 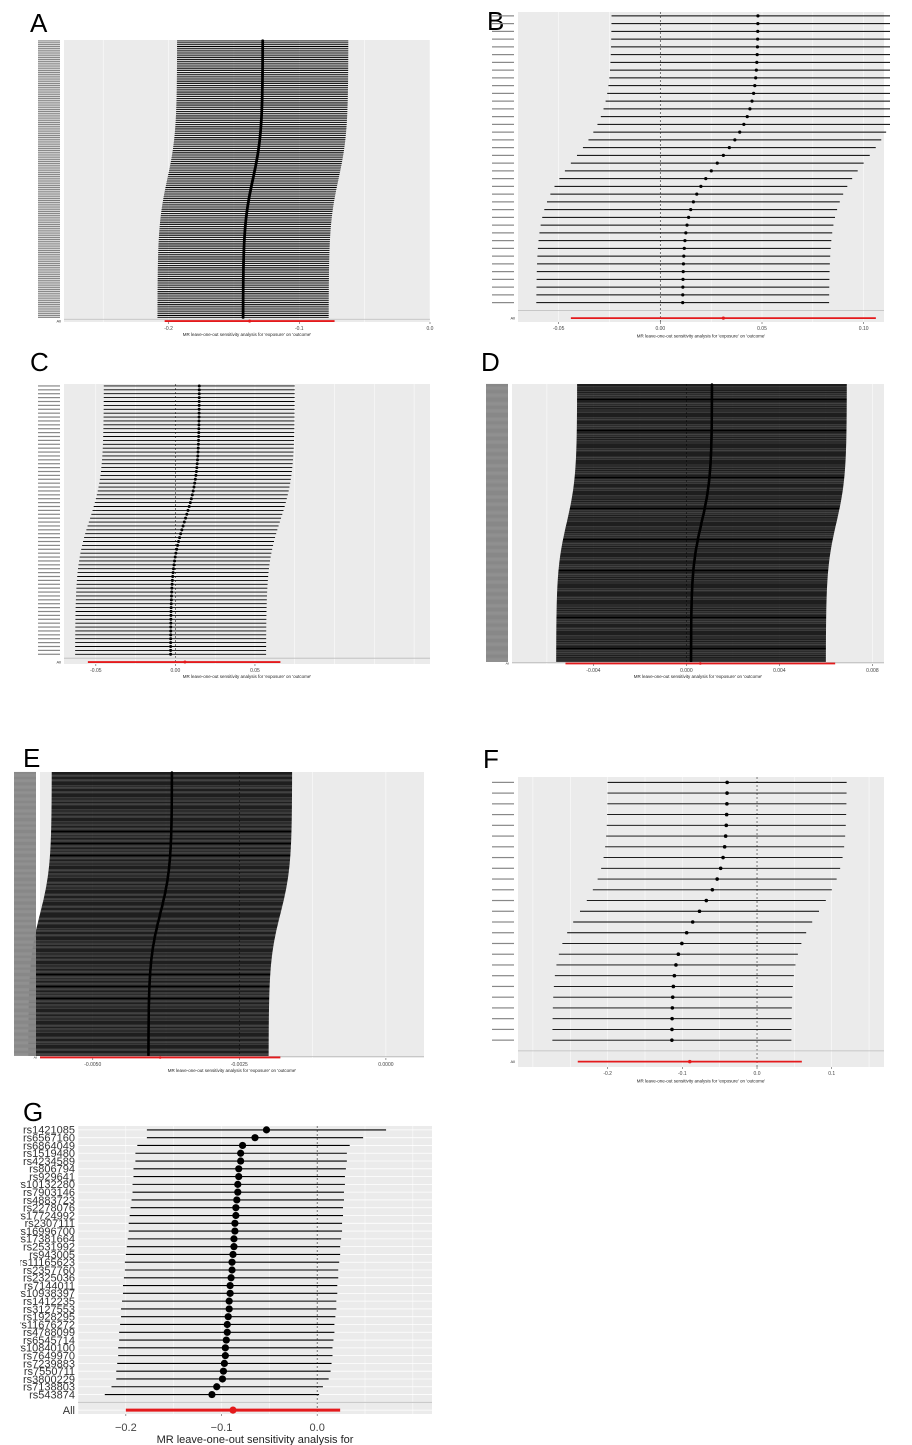 I want to click on x-tick-label: 0.004, so click(x=779, y=671).